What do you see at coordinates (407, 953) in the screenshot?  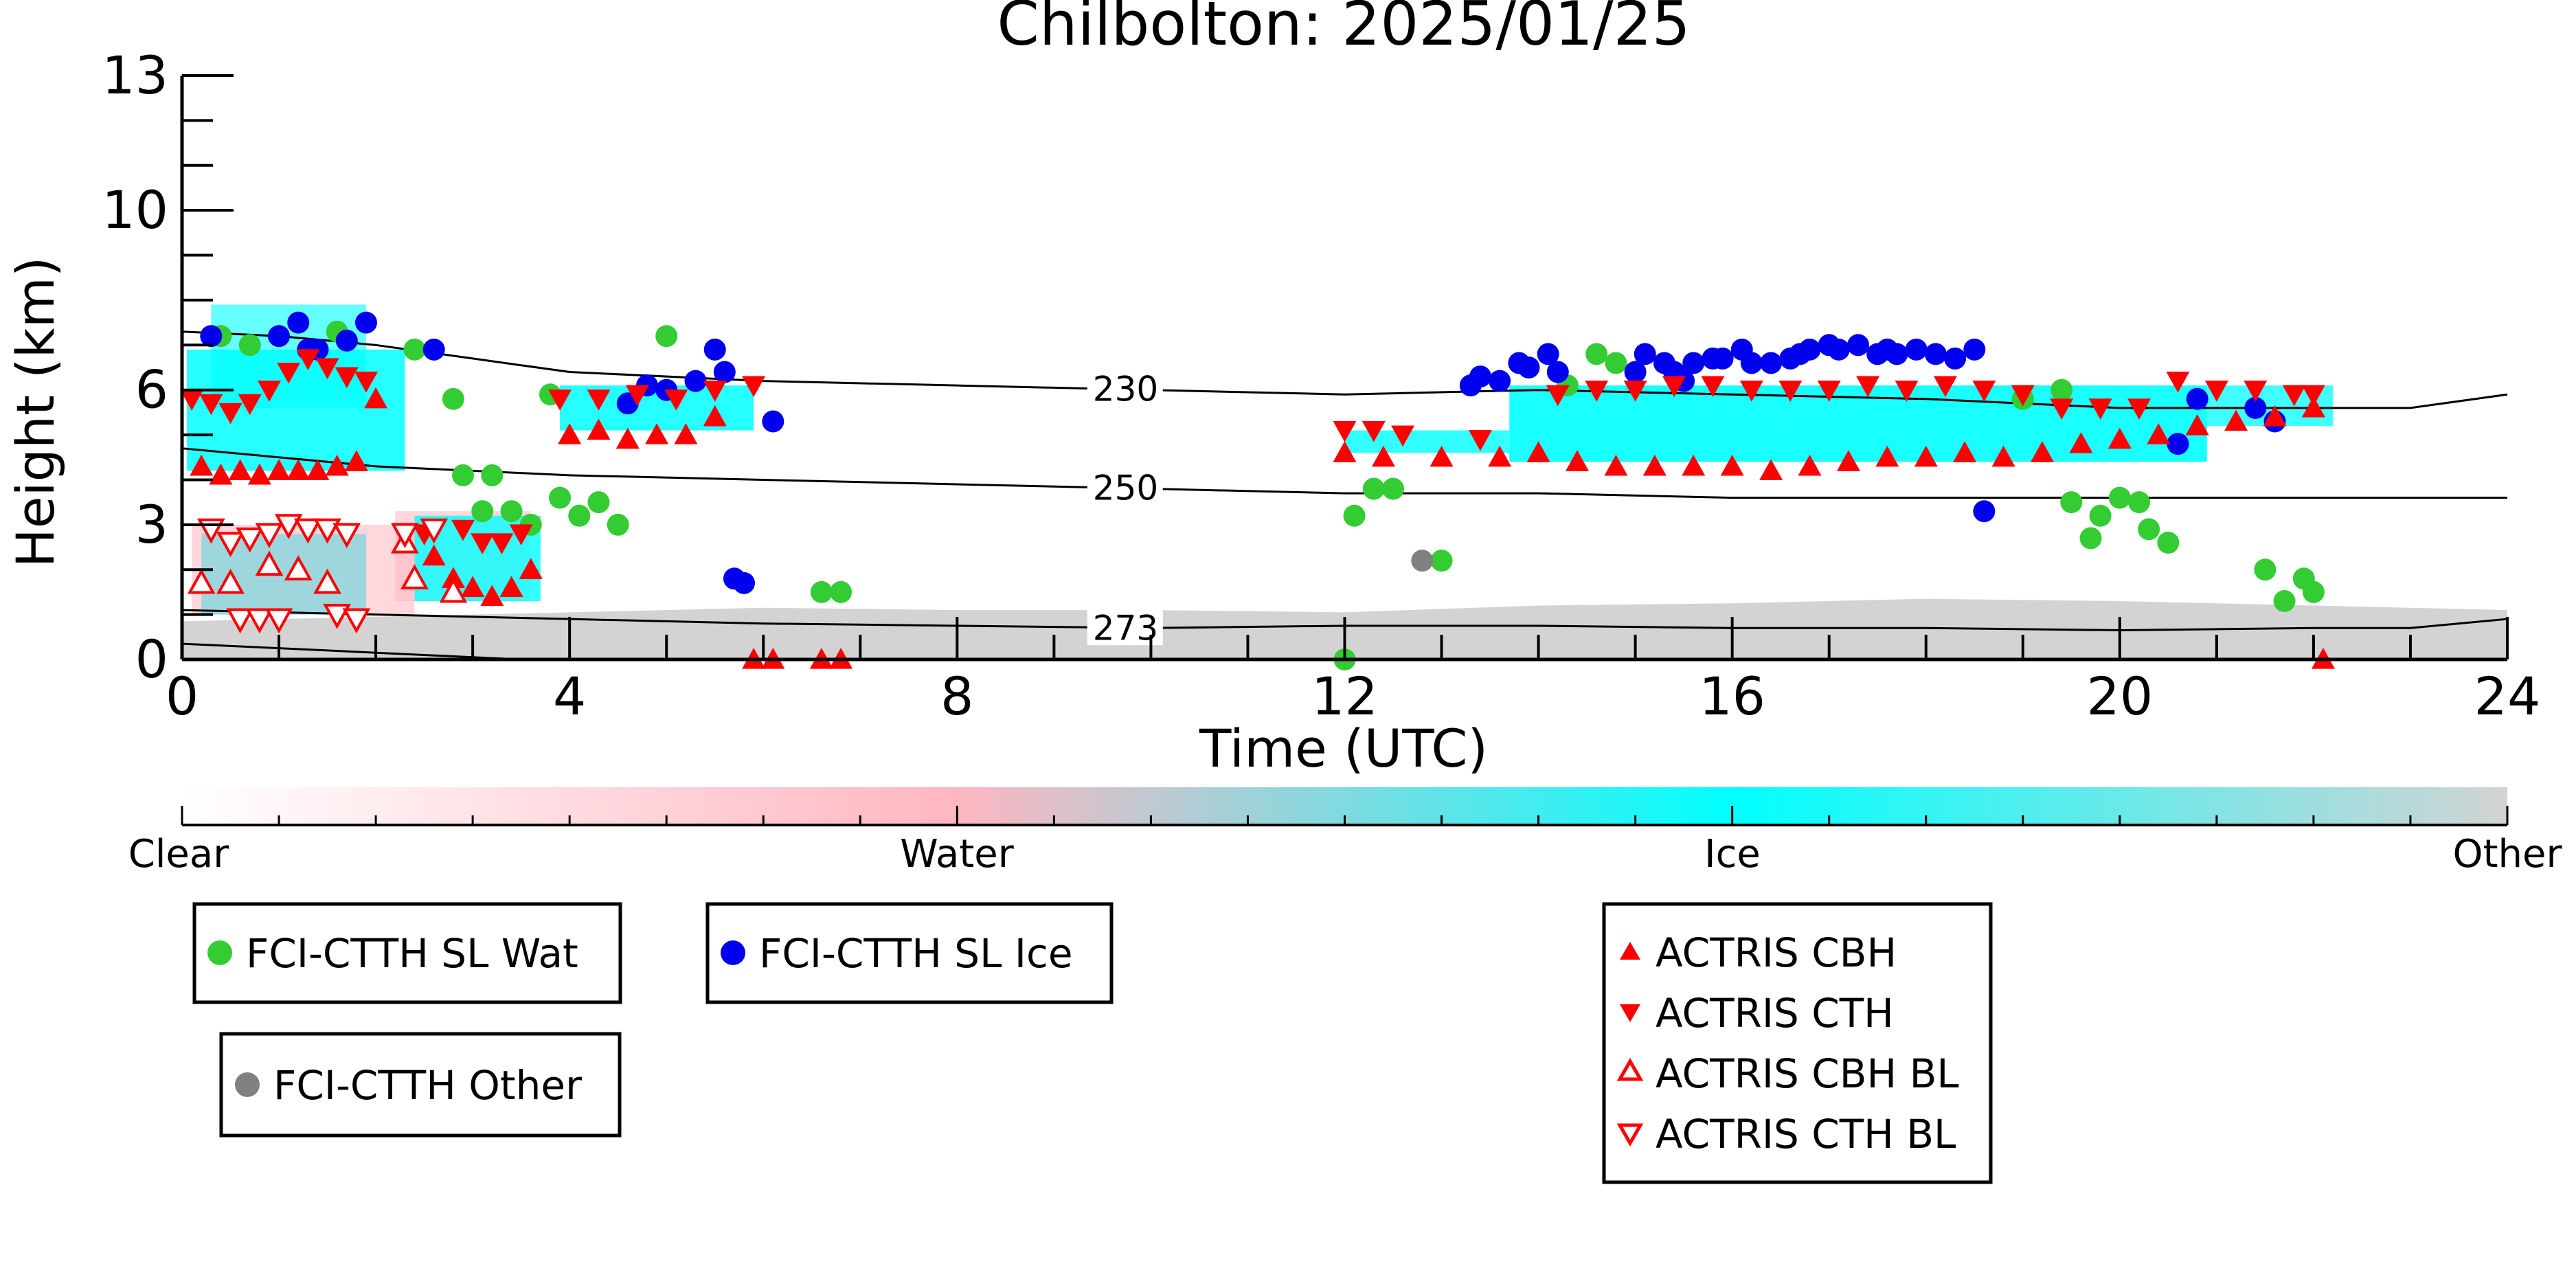 I see `legend-wat: FCI-CTTH SL Wat` at bounding box center [407, 953].